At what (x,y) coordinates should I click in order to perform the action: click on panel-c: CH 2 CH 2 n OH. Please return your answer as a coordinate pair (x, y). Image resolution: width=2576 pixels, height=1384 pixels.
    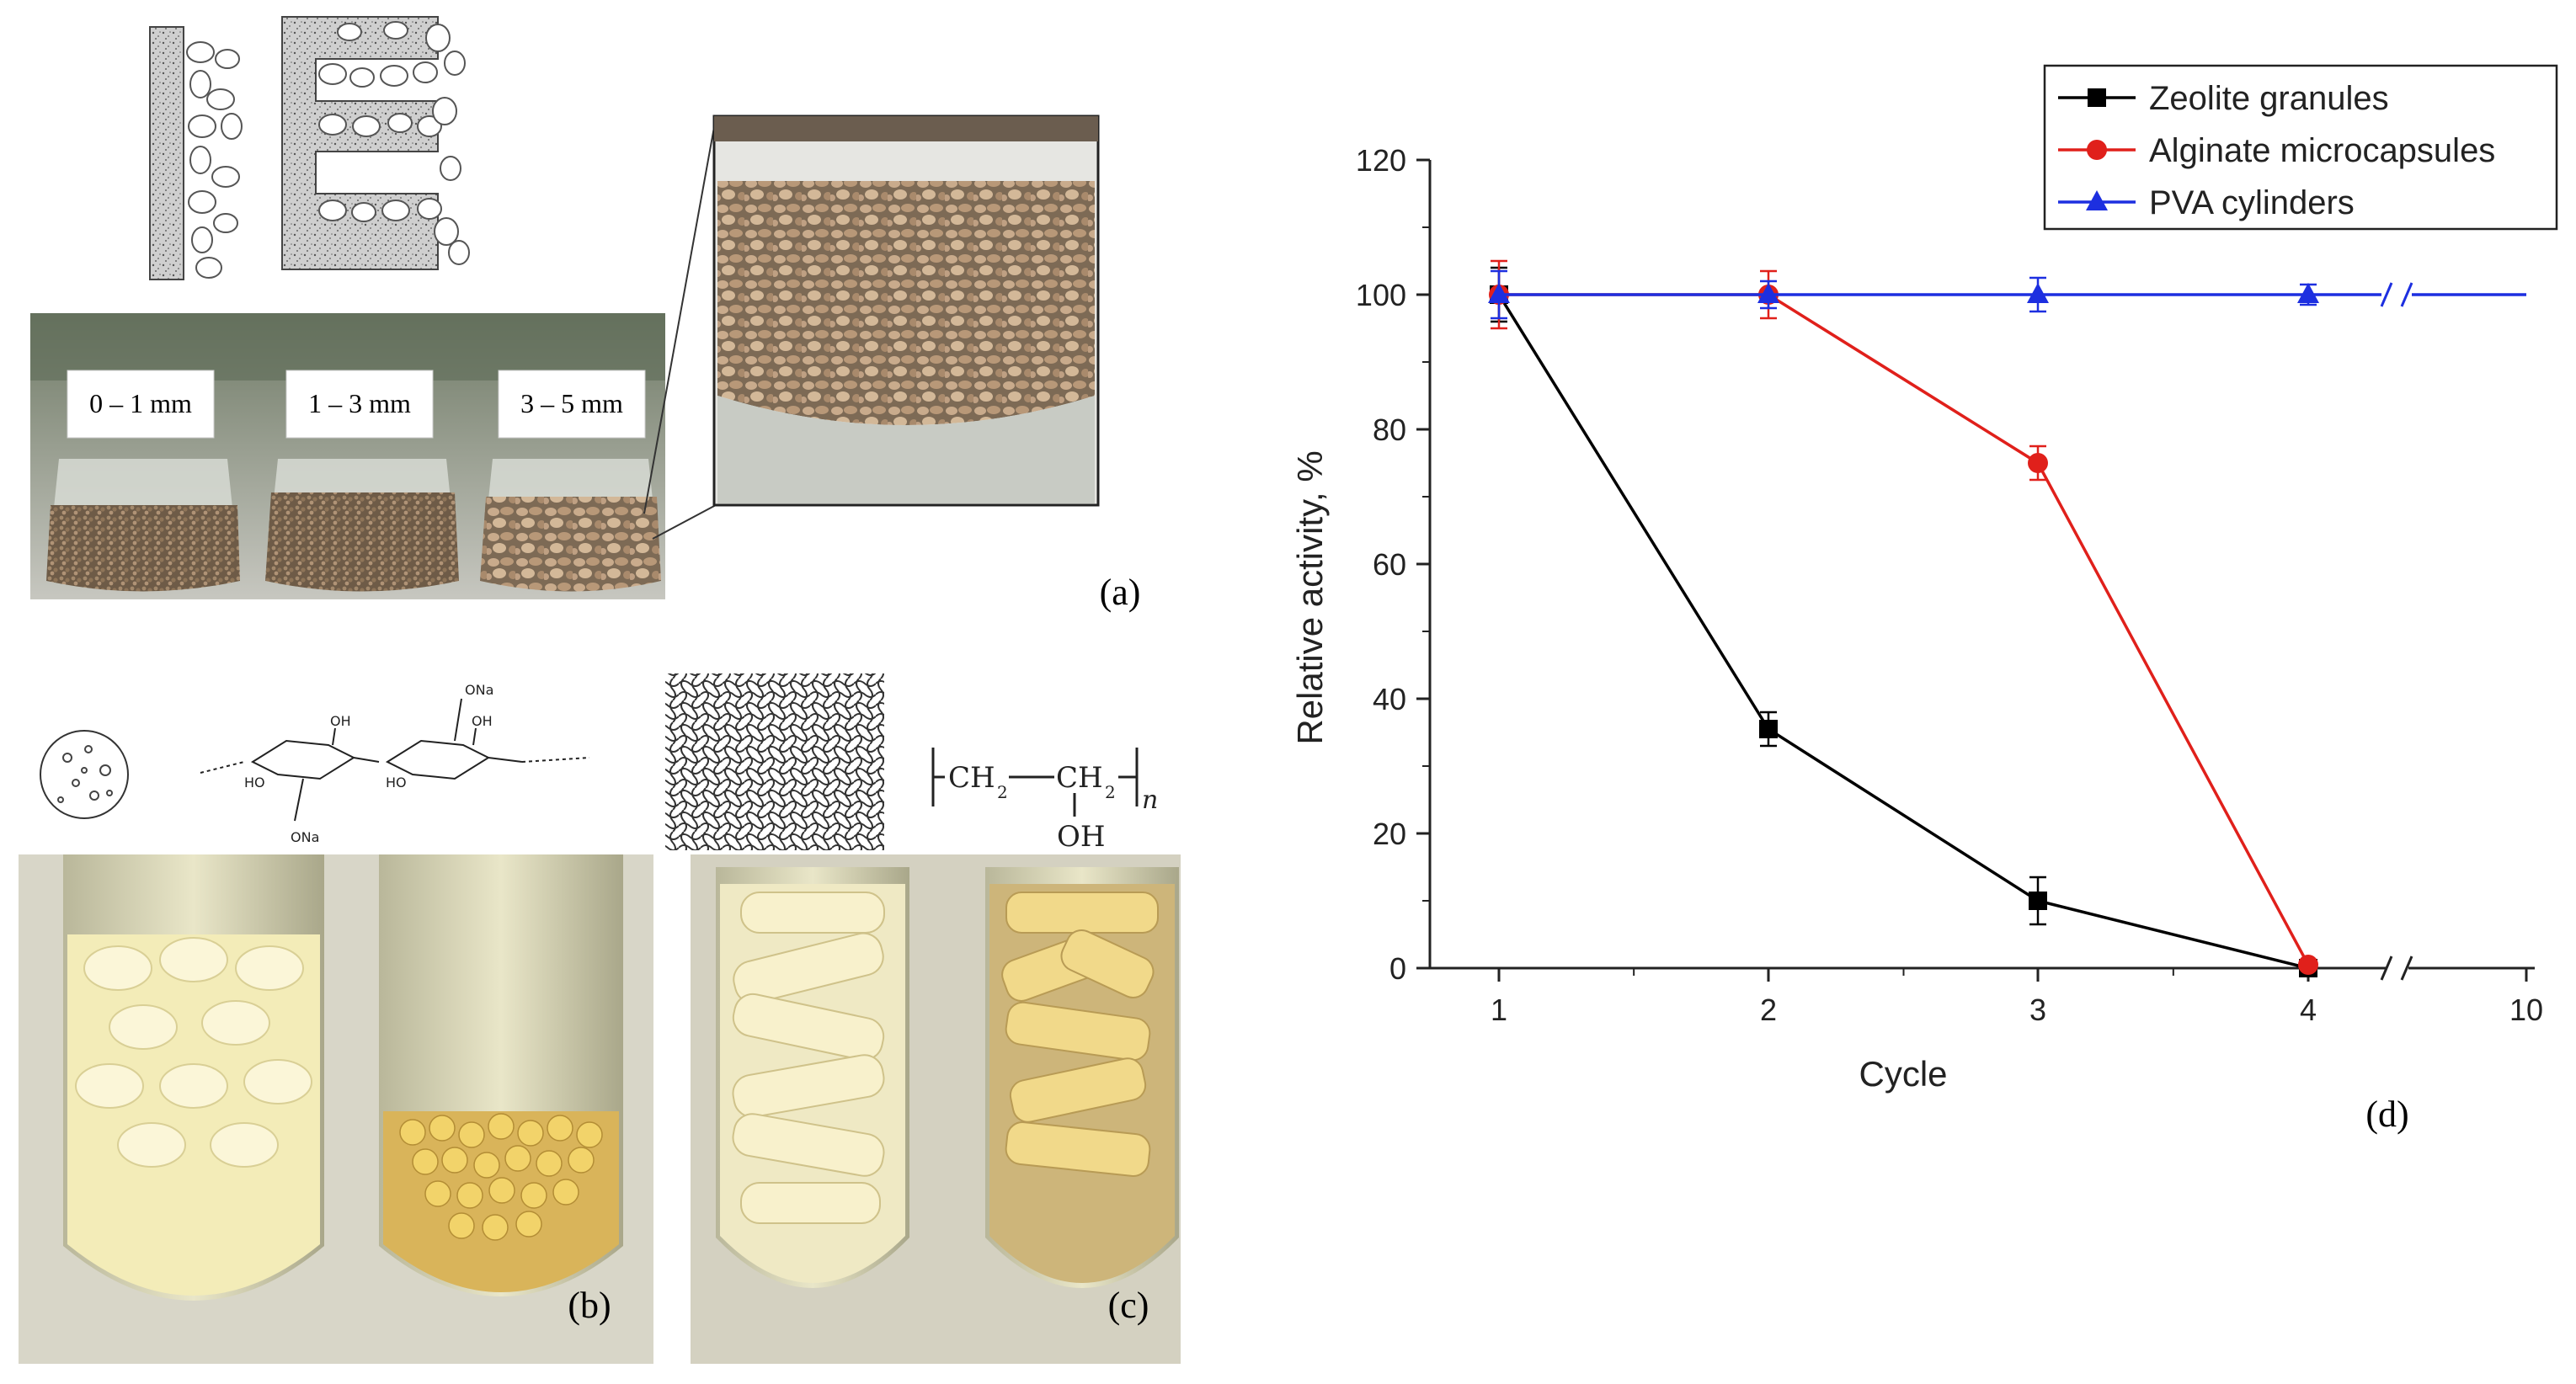
    Looking at the image, I should click on (923, 1019).